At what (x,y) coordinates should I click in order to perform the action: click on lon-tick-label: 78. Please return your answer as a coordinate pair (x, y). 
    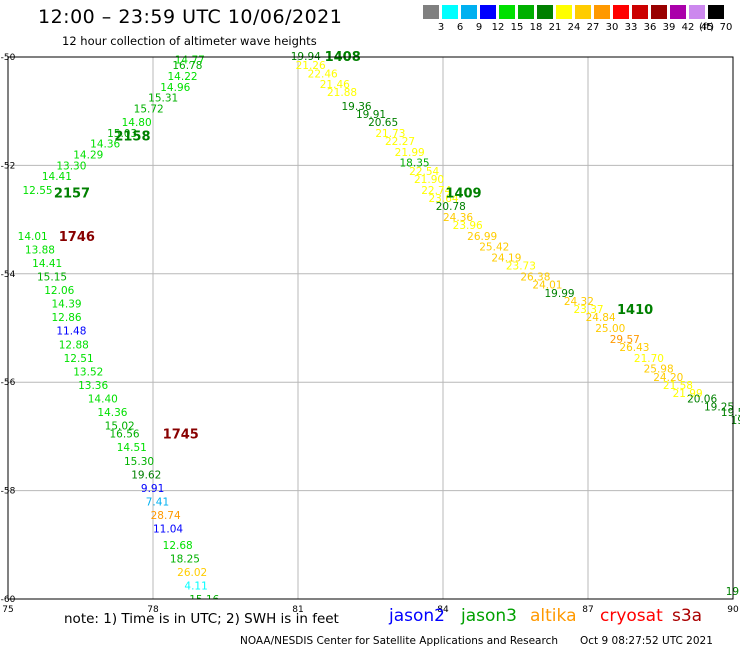
    Looking at the image, I should click on (153, 610).